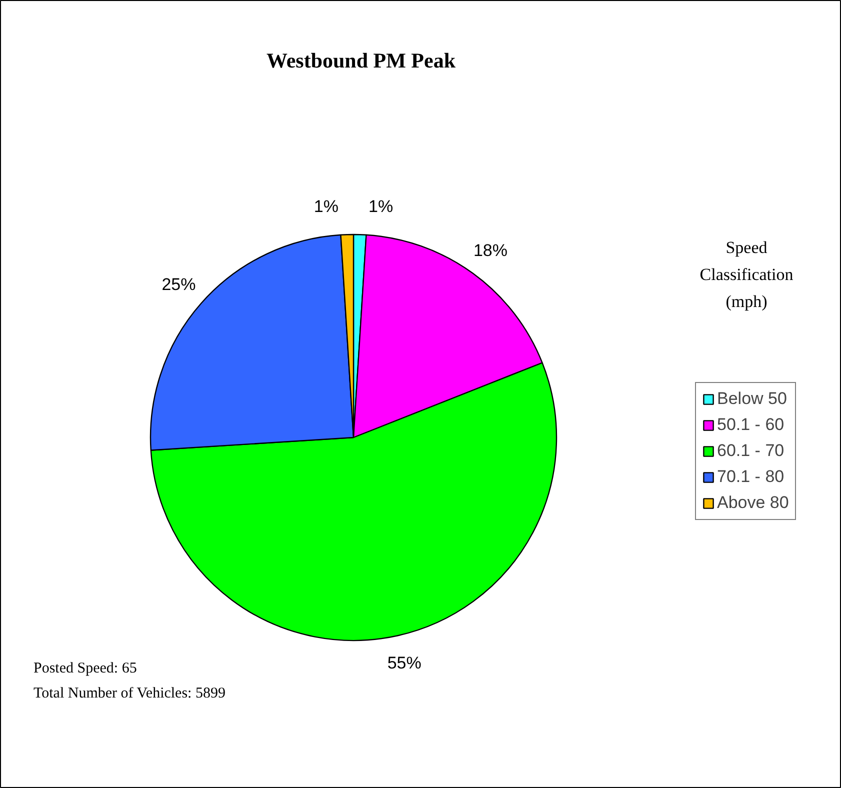 Image resolution: width=841 pixels, height=788 pixels. What do you see at coordinates (85, 668) in the screenshot?
I see `text: Posted Speed: 65` at bounding box center [85, 668].